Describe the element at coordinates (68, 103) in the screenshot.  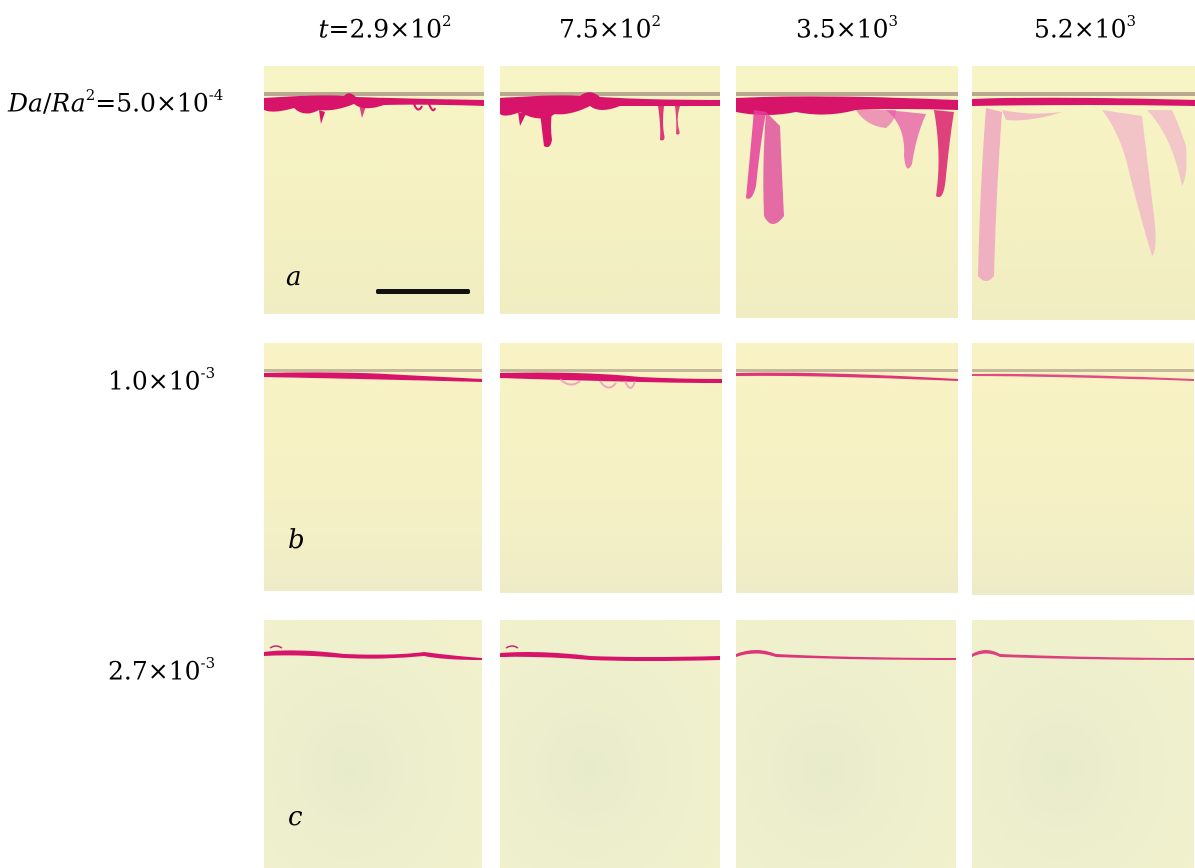
I see `rayleigh-symbol: Ra` at that location.